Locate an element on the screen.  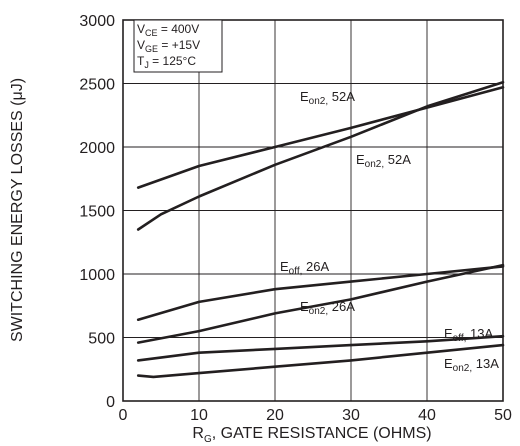
x-tick-label: 30 is located at coordinates (351, 415).